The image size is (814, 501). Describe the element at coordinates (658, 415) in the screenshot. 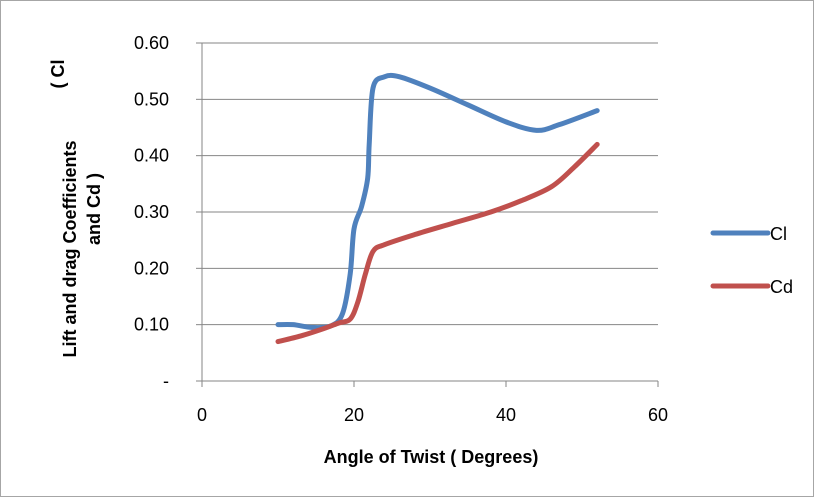

I see `x-tick-label: 60` at that location.